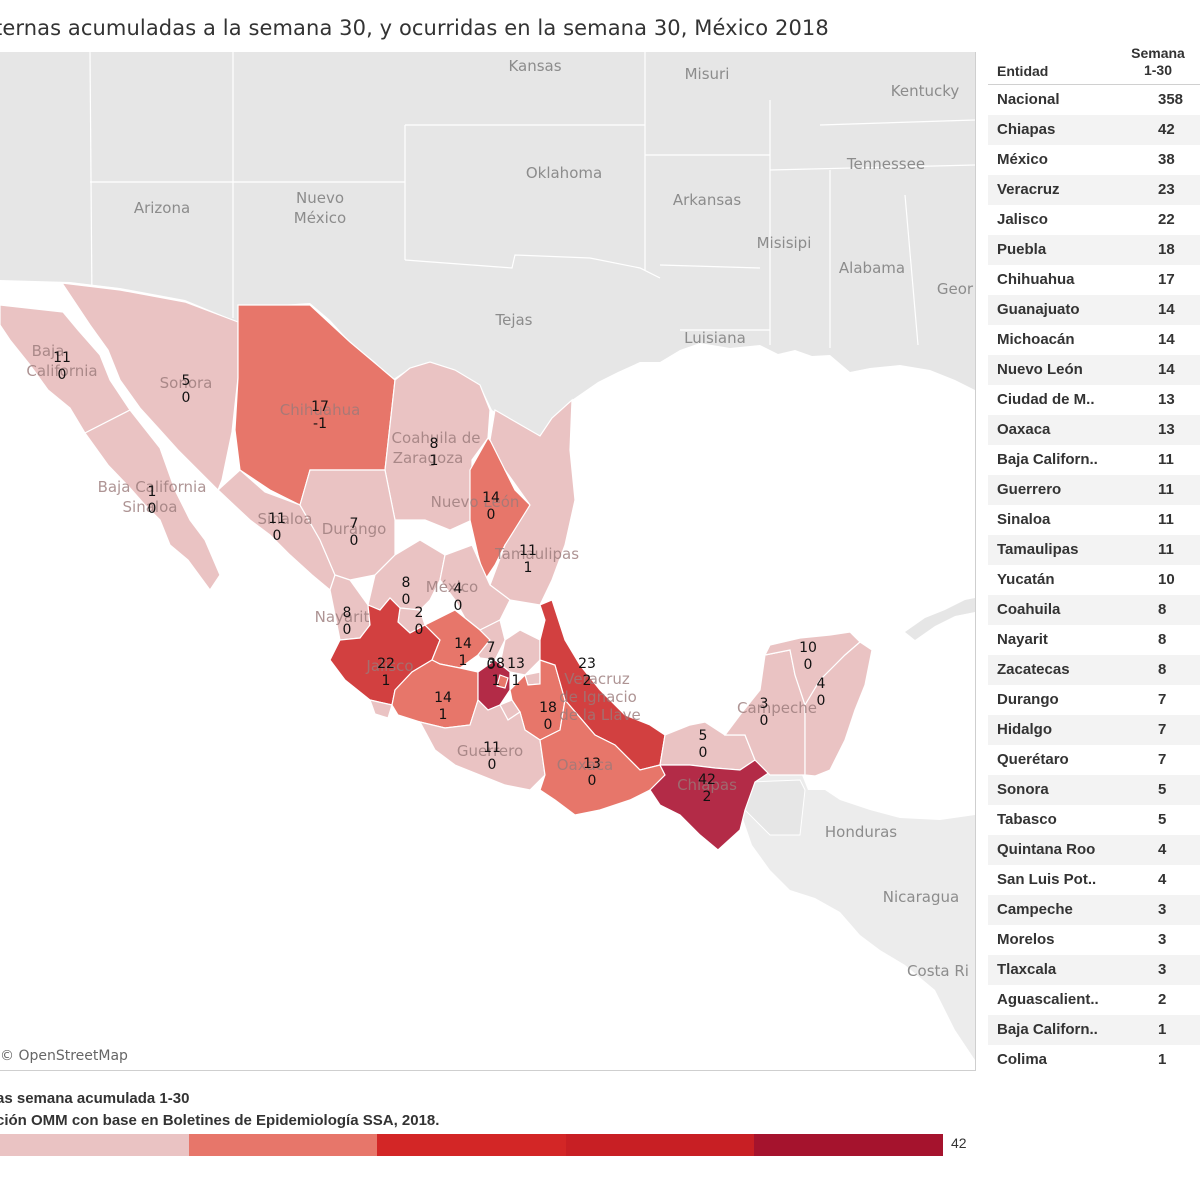 The height and width of the screenshot is (1199, 1200). I want to click on table-row: San Luis Pot.. 4, so click(1094, 880).